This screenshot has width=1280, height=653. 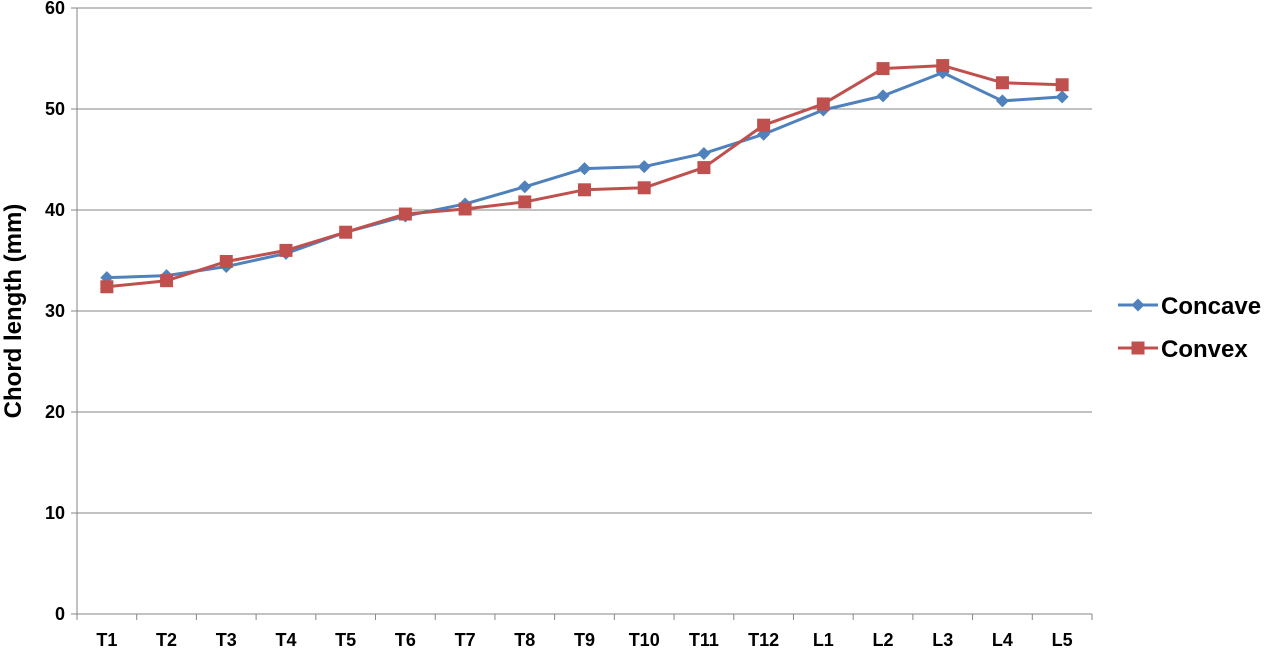 What do you see at coordinates (465, 639) in the screenshot?
I see `x-tick-label: T7` at bounding box center [465, 639].